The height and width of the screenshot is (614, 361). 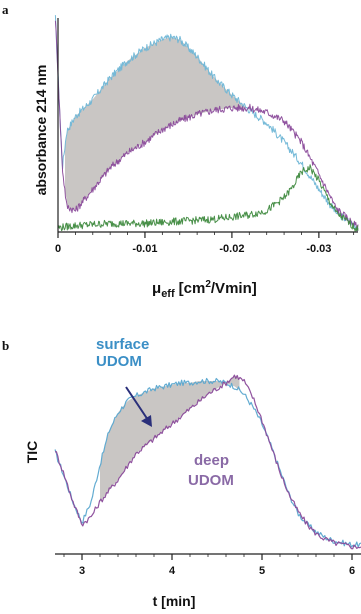 What do you see at coordinates (144, 249) in the screenshot?
I see `x-tick-label: -0.01` at bounding box center [144, 249].